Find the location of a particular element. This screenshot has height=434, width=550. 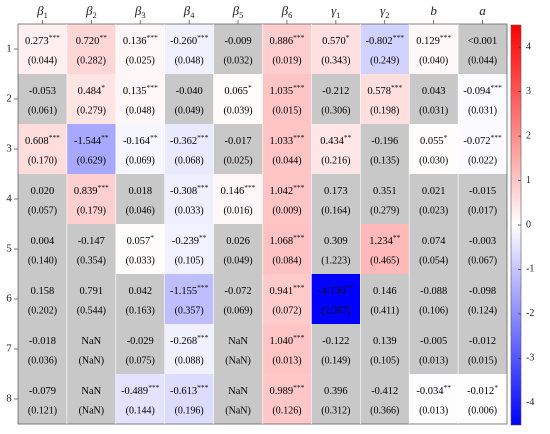

colorbar-tick-label: -4 is located at coordinates (530, 402).